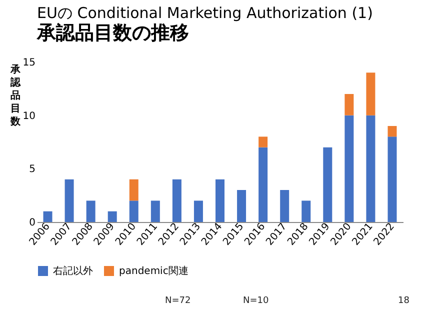 The height and width of the screenshot is (320, 427). I want to click on y-tick-label: 10, so click(29, 116).